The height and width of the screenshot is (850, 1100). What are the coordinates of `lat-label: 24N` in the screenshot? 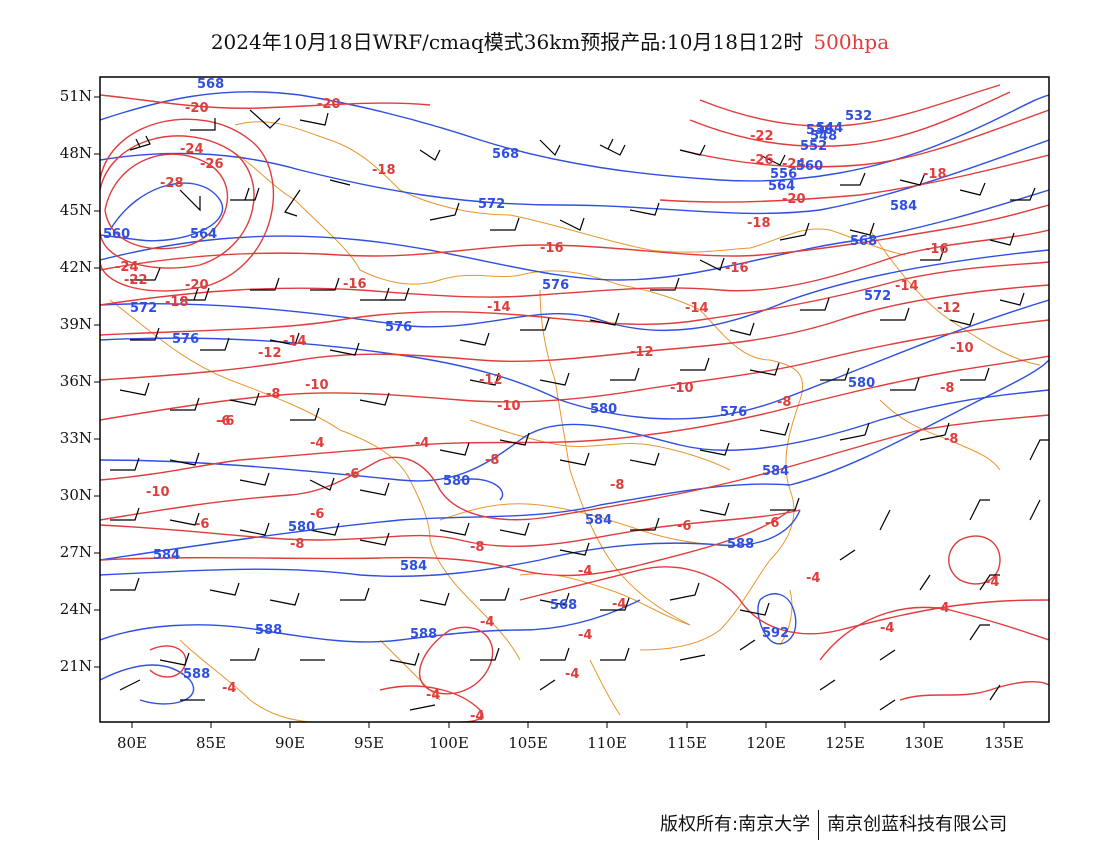 It's located at (75, 609).